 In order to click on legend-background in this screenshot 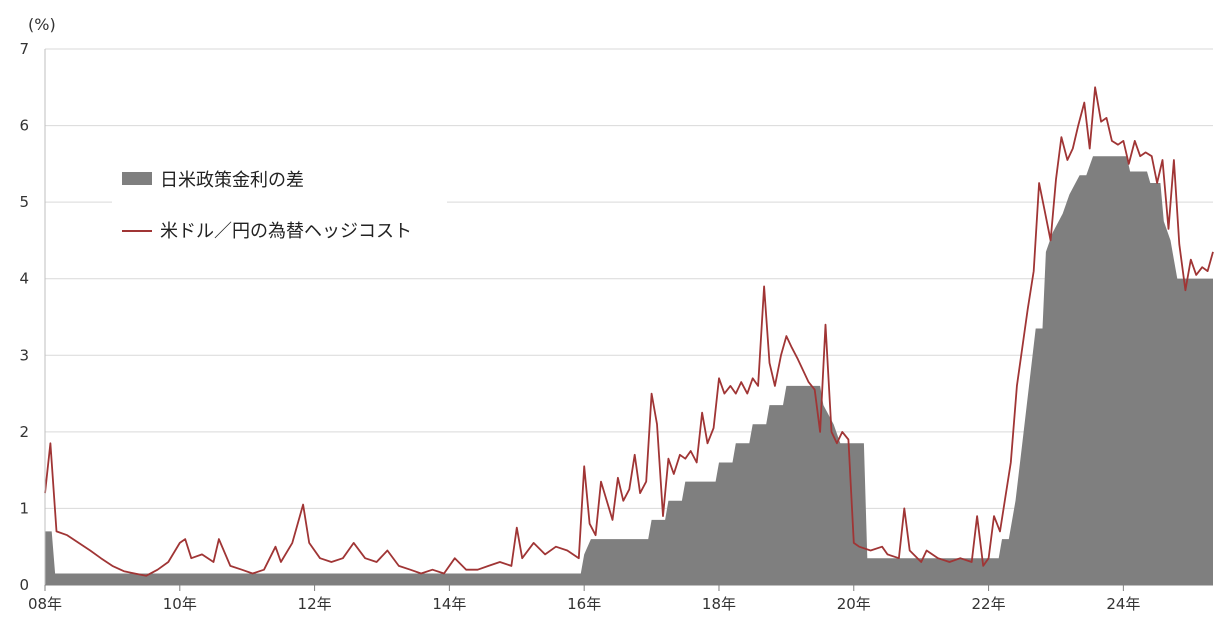, I will do `click(279, 206)`.